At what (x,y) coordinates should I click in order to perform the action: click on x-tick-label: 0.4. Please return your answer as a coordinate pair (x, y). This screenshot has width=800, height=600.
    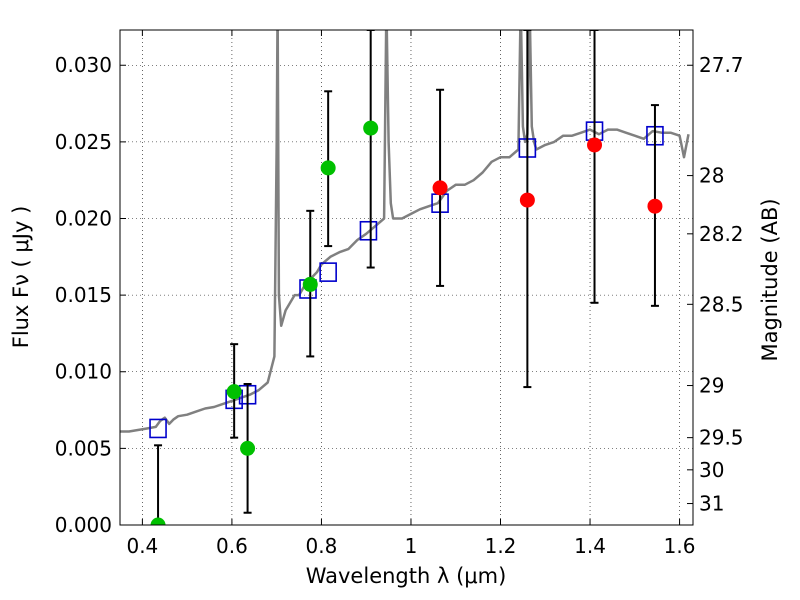
    Looking at the image, I should click on (142, 546).